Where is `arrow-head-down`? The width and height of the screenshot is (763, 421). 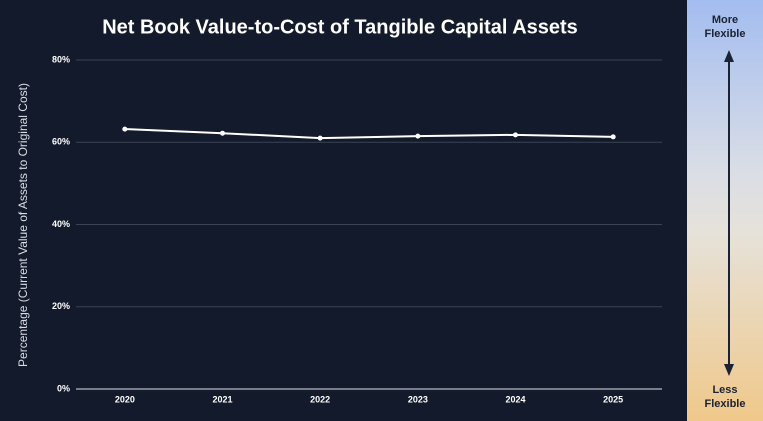
arrow-head-down is located at coordinates (729, 370).